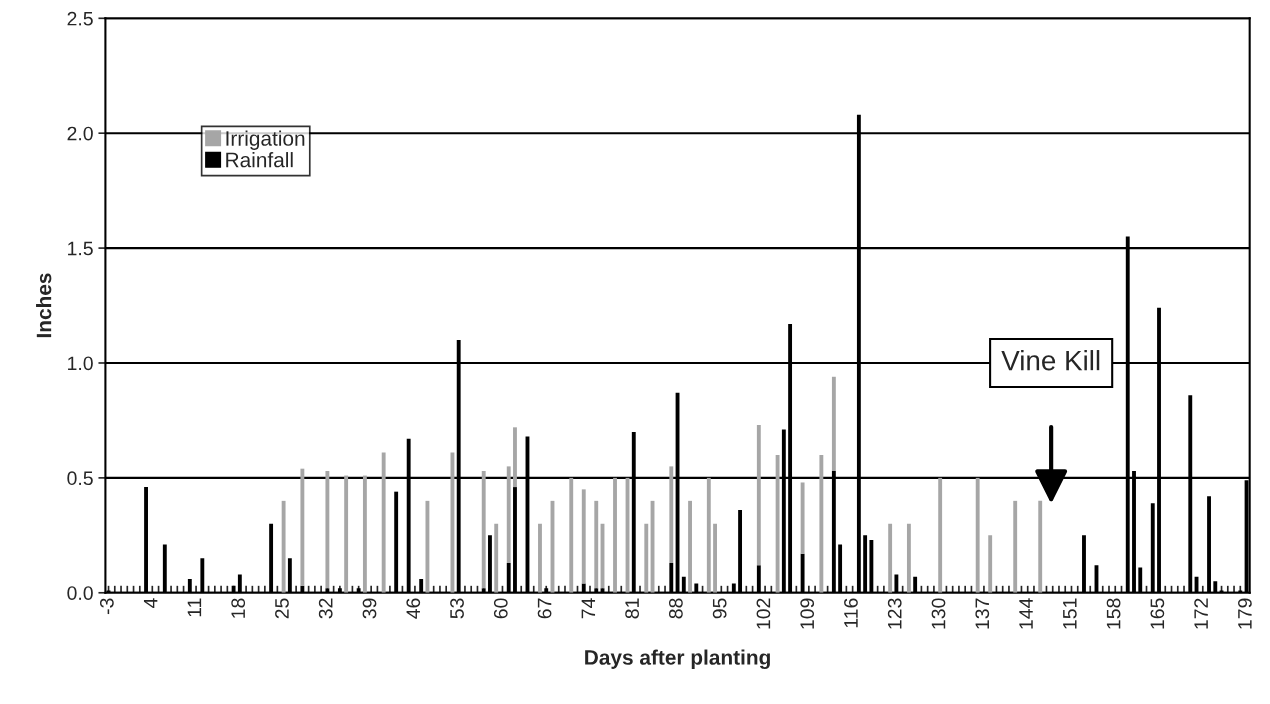  What do you see at coordinates (80, 248) in the screenshot?
I see `y-tick-label: 1.5` at bounding box center [80, 248].